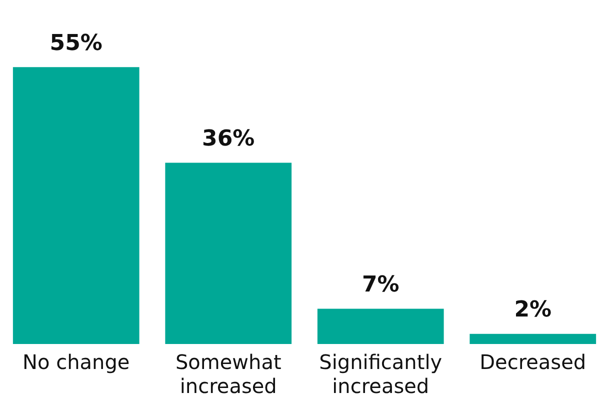 The image size is (613, 408). What do you see at coordinates (76, 362) in the screenshot?
I see `x-tick-label: No change` at bounding box center [76, 362].